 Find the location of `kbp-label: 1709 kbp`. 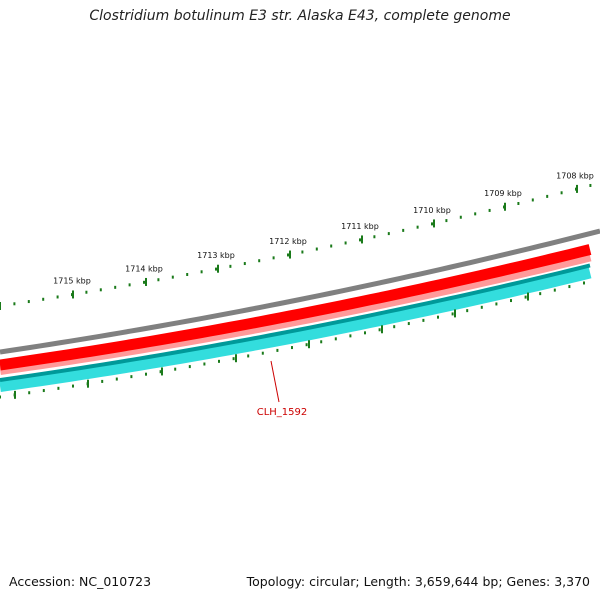

kbp-label: 1709 kbp is located at coordinates (503, 193).